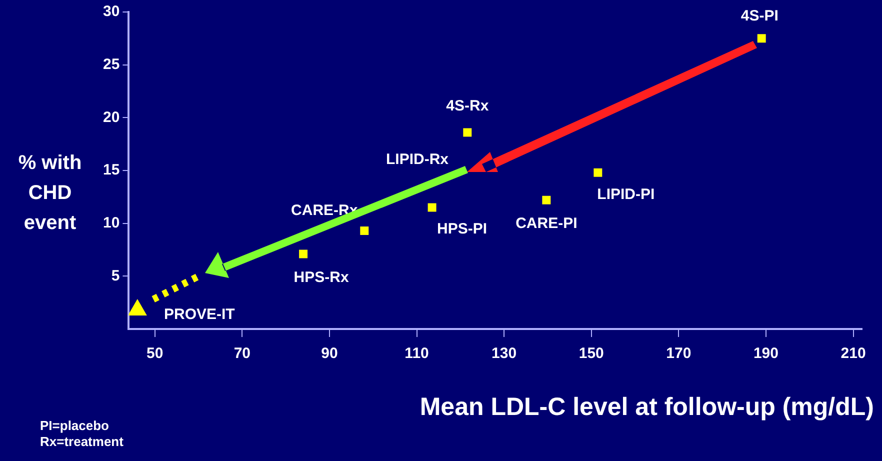 The width and height of the screenshot is (882, 461). Describe the element at coordinates (547, 223) in the screenshot. I see `annotation: CARE-PI` at that location.